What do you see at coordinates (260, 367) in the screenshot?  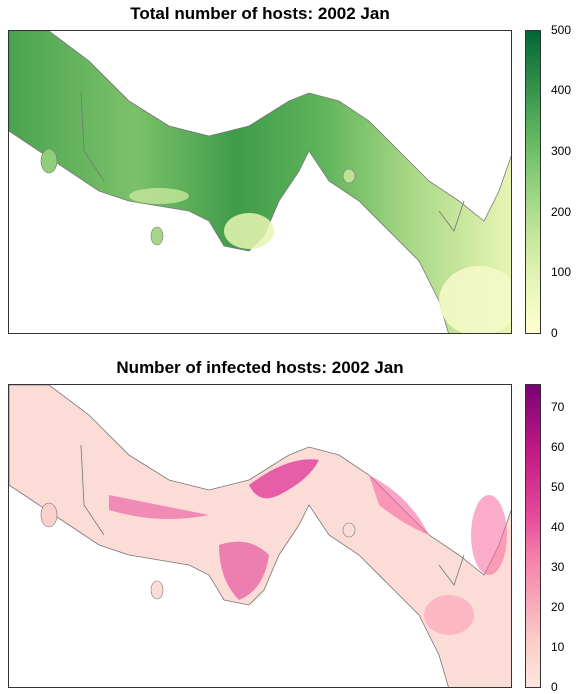 I see `map-title-infected-hosts: Number of infected hosts: 2002 Jan` at bounding box center [260, 367].